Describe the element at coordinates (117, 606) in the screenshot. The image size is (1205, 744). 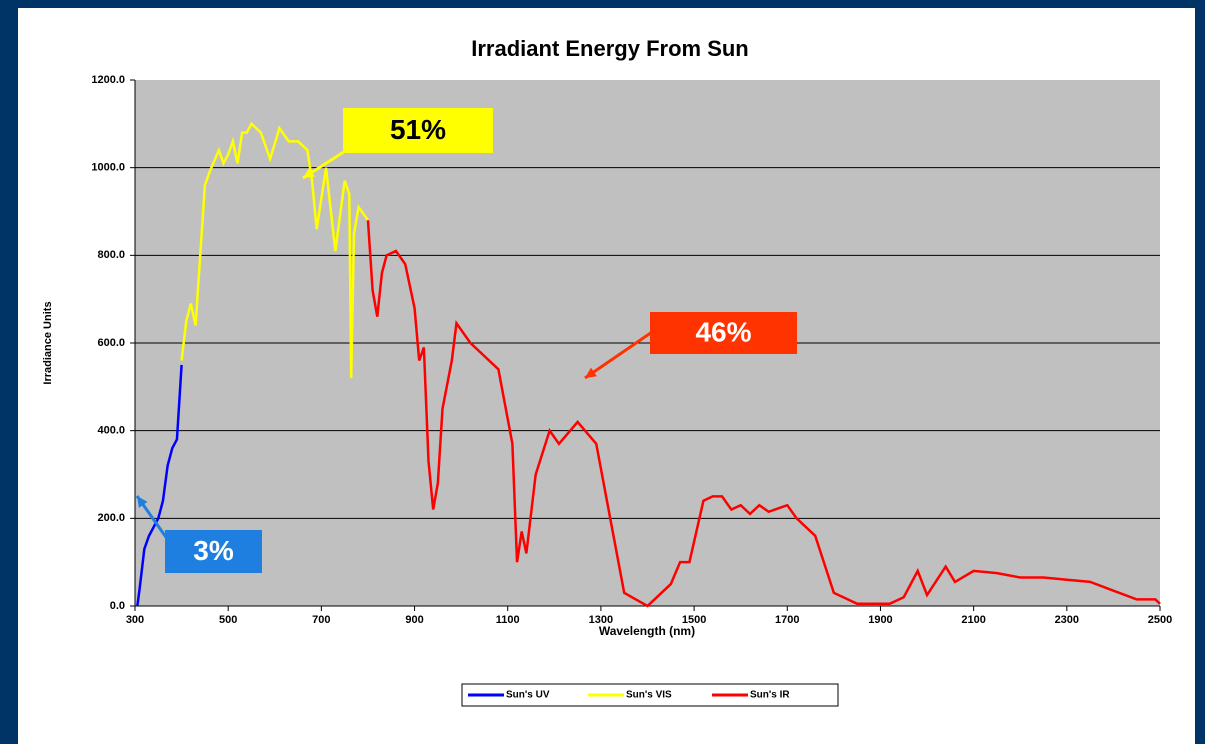
I see `y-tick-label: 0.0` at that location.